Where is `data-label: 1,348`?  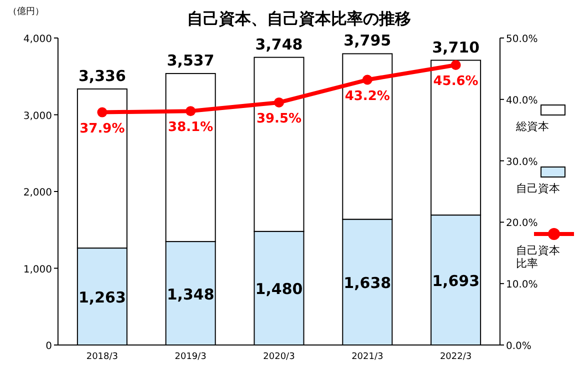 data-label: 1,348 is located at coordinates (190, 294).